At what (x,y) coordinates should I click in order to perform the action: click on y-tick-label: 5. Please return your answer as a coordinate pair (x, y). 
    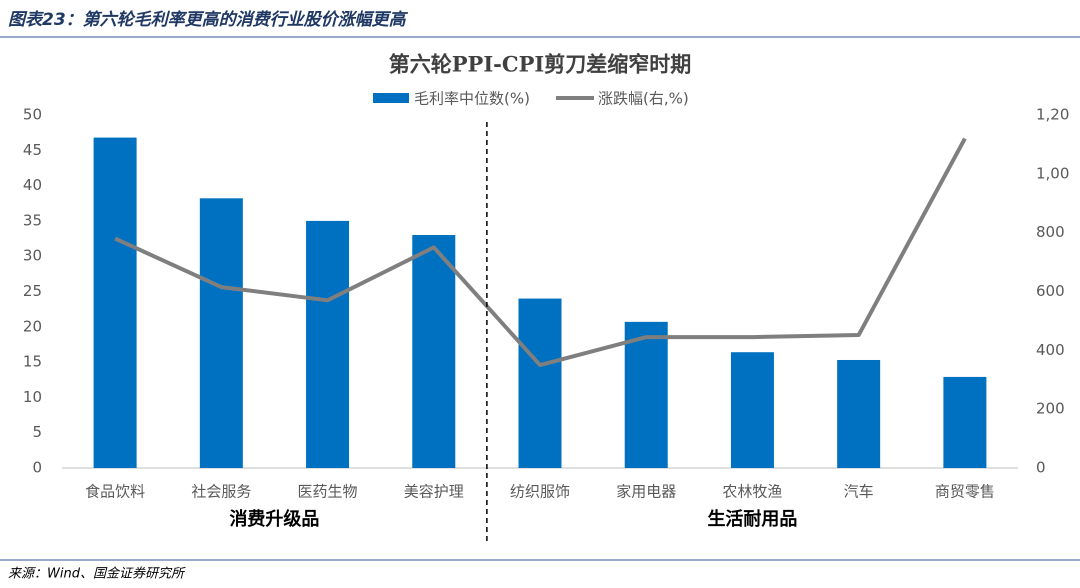
    Looking at the image, I should click on (37, 432).